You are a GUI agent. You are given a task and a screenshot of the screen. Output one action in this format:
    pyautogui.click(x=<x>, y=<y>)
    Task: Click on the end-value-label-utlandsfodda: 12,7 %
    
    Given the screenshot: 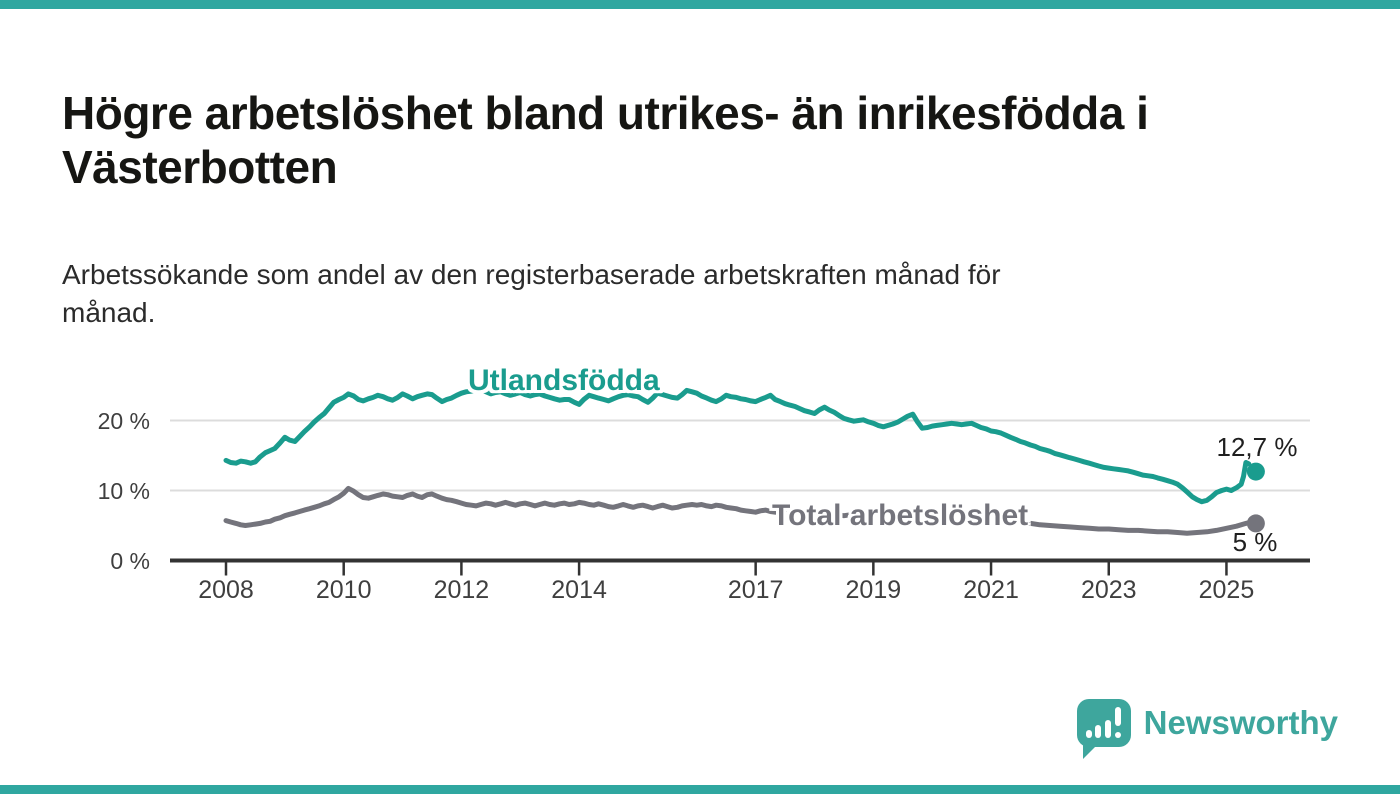 What is the action you would take?
    pyautogui.click(x=1257, y=447)
    